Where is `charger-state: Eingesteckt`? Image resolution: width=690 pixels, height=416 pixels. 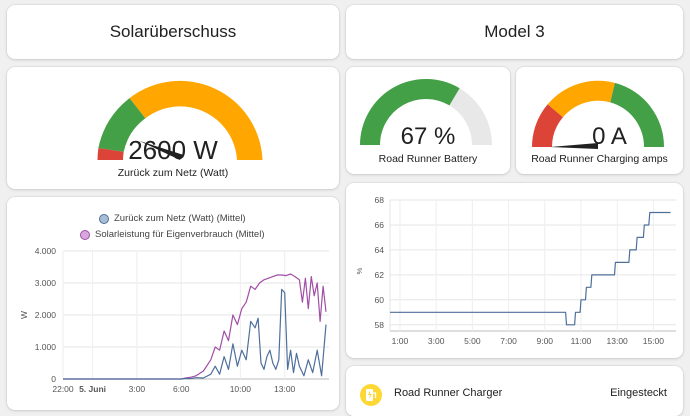
charger-state: Eingesteckt is located at coordinates (638, 393).